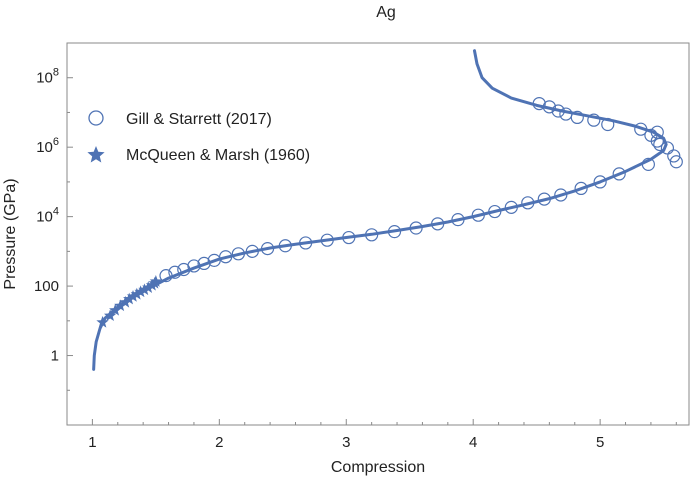 The width and height of the screenshot is (700, 487). Describe the element at coordinates (46, 286) in the screenshot. I see `y-tick-label: 100` at that location.